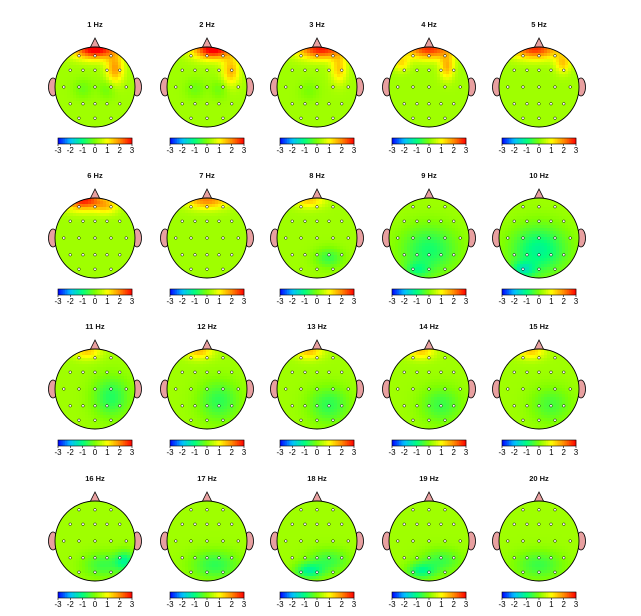  What do you see at coordinates (317, 389) in the screenshot?
I see `topomap-panel: 13 Hz -3 -2 -1 0 1 2 3` at bounding box center [317, 389].